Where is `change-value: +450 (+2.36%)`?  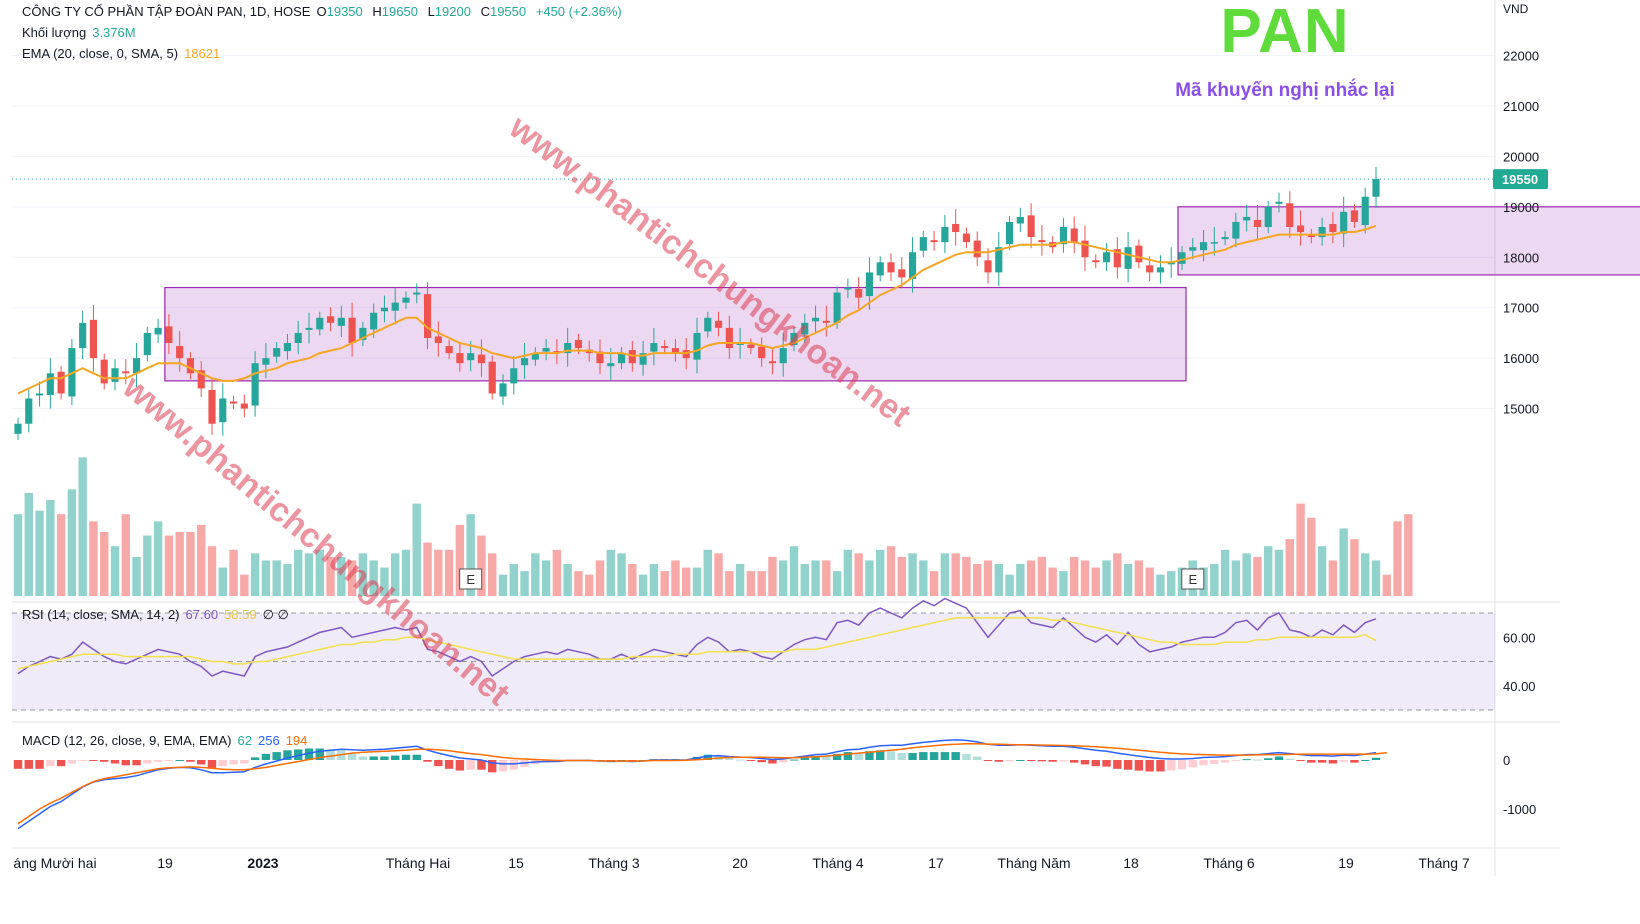 change-value: +450 (+2.36%) is located at coordinates (578, 11).